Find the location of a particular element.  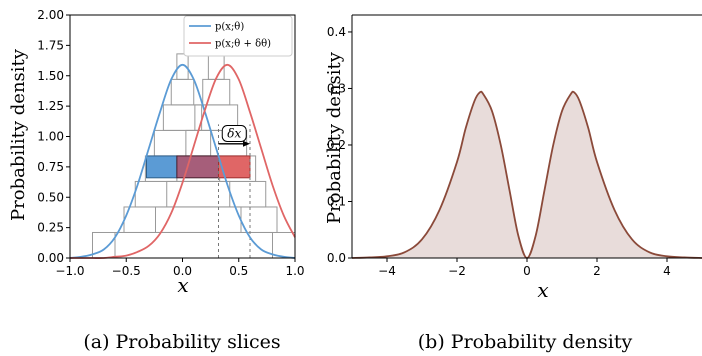

x-axis-label-a: x is located at coordinates (182, 285).